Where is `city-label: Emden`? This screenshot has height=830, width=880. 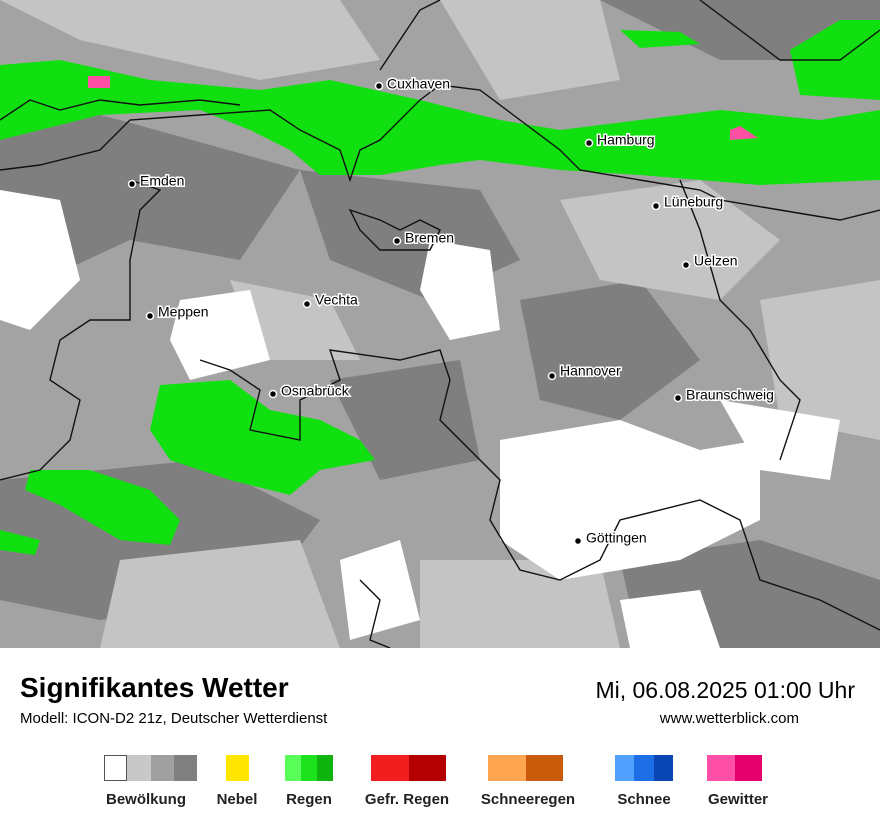 city-label: Emden is located at coordinates (162, 181).